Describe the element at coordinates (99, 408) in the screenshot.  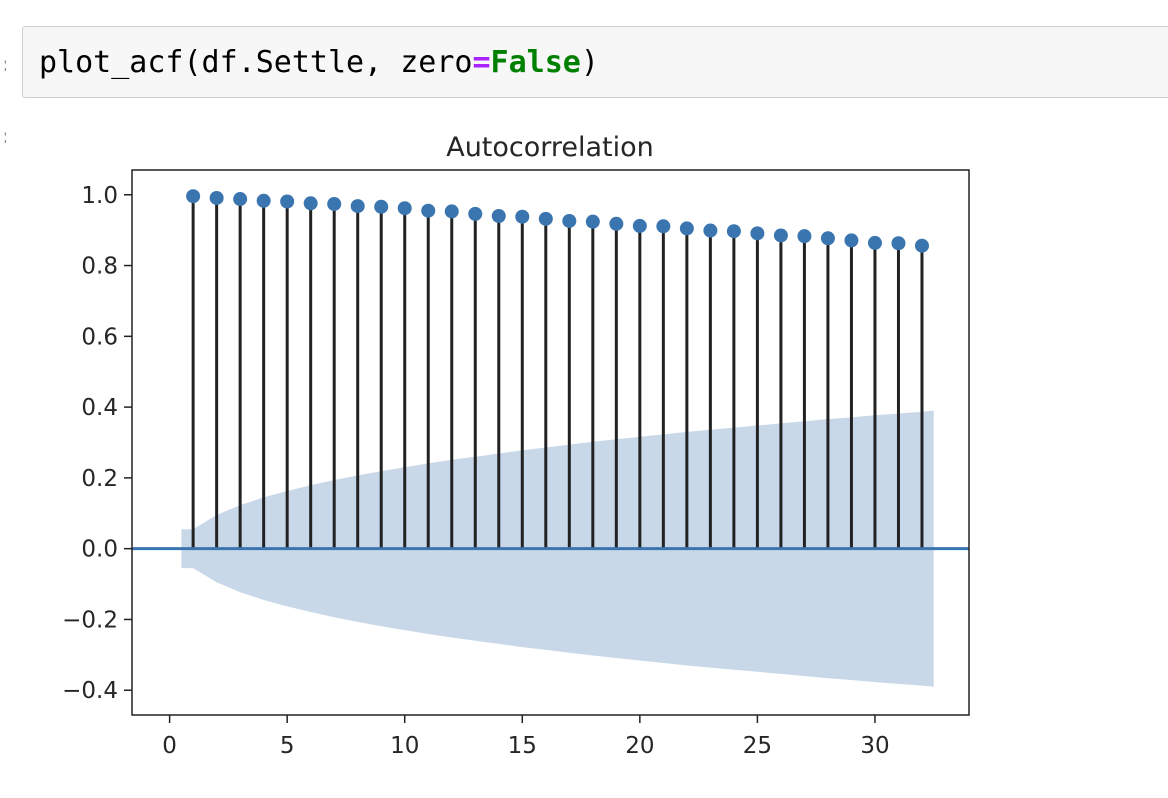
I see `y-tick-label: 0.4` at that location.